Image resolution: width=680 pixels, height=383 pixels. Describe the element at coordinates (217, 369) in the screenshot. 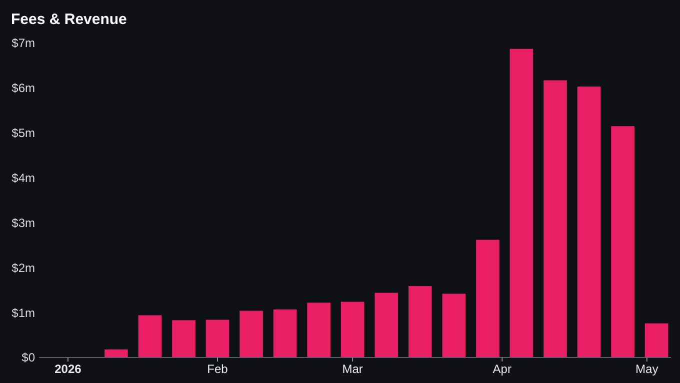

I see `x-tick-label: Feb` at that location.